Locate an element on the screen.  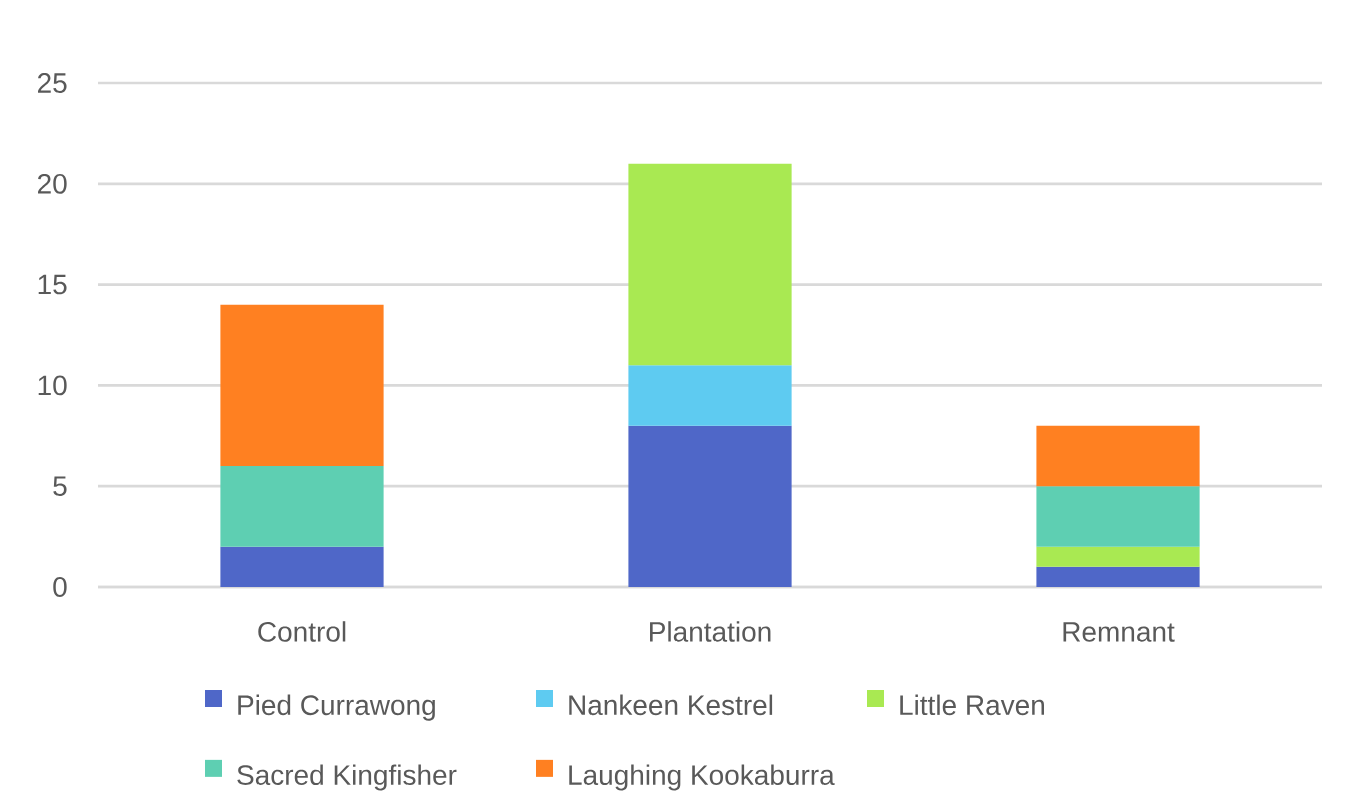
x-tick-label: Control is located at coordinates (302, 631).